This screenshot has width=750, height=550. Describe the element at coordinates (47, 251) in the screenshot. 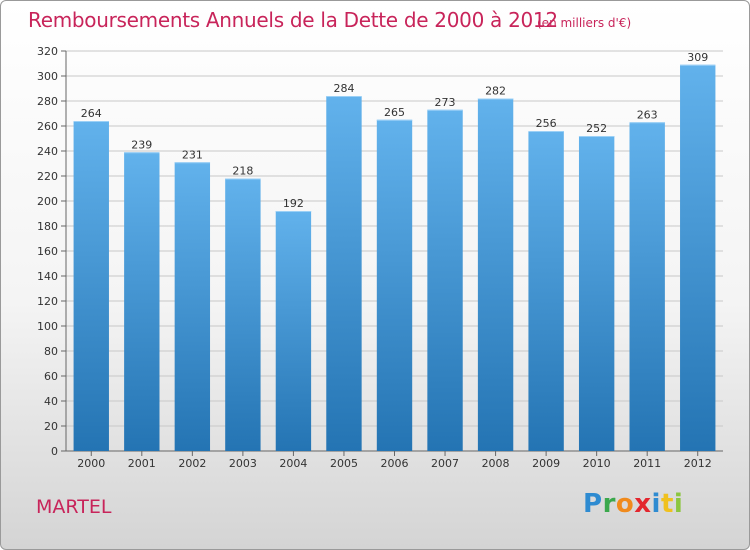

I see `y-tick-label: 160` at that location.